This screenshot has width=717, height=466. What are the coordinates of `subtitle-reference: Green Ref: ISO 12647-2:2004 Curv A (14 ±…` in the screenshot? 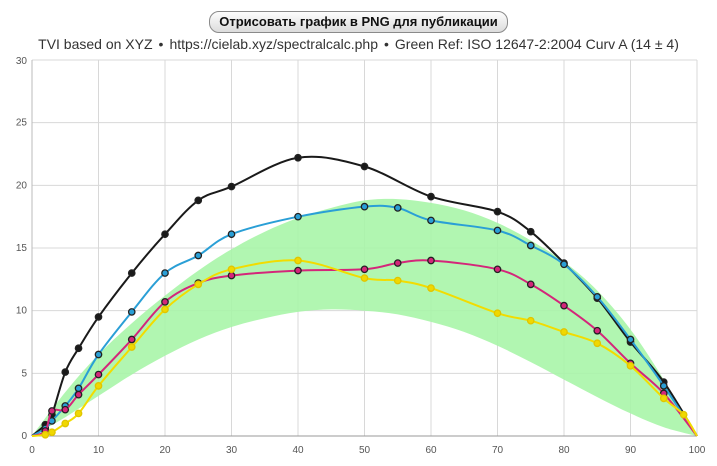 It's located at (536, 44).